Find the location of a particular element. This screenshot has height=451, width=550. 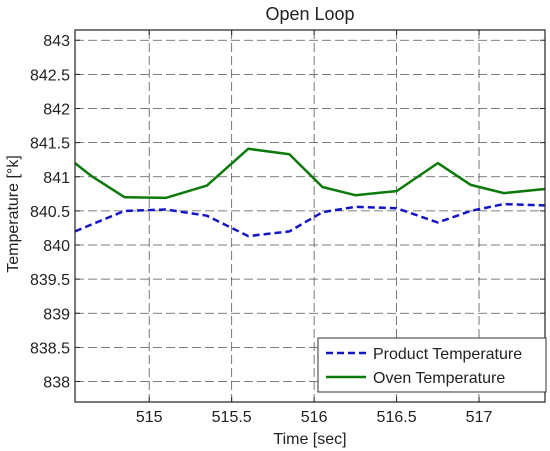

y-tick-label: 839.5 is located at coordinates (50, 280).